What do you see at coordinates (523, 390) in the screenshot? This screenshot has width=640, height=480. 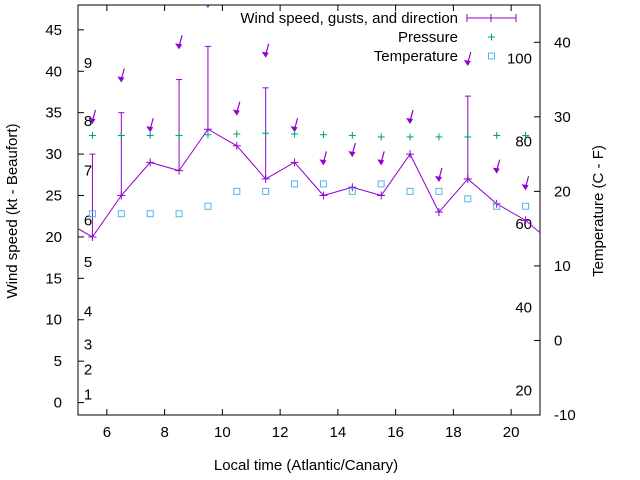 I see `fahrenheit-label: 20` at bounding box center [523, 390].